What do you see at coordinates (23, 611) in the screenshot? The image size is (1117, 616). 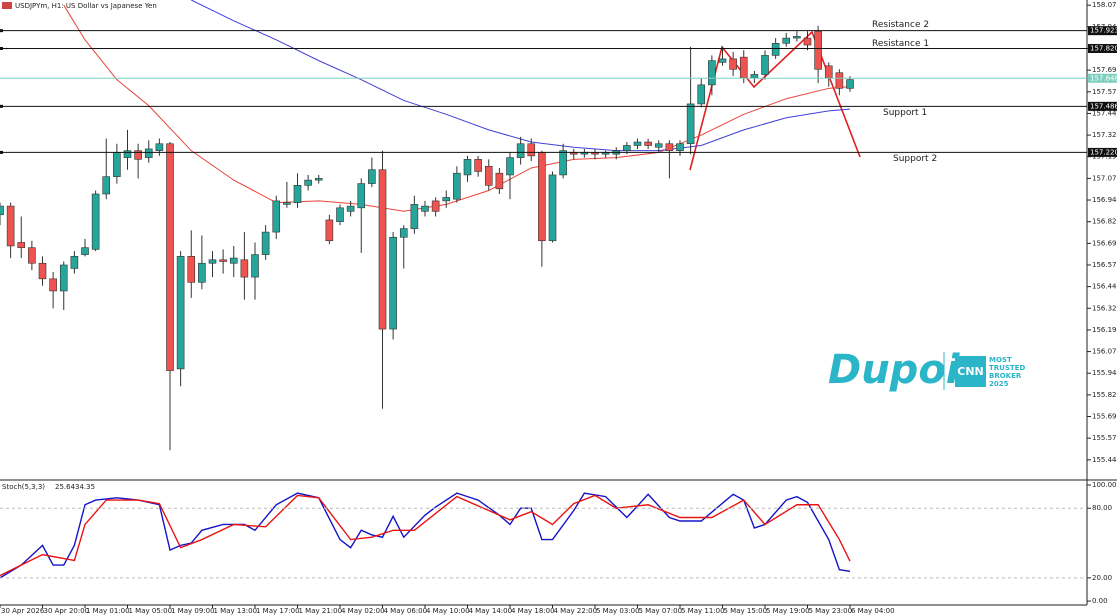 I see `x-tick-label: 30 Apr 2026` at bounding box center [23, 611].